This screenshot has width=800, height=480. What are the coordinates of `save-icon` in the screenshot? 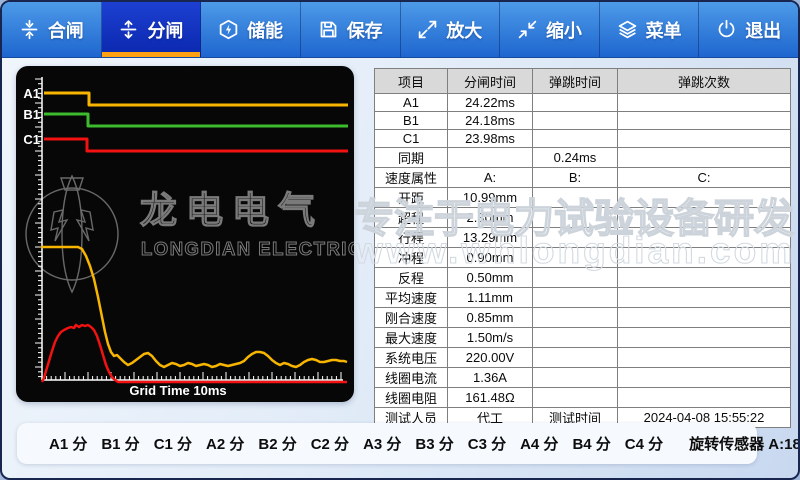 It's located at (328, 29).